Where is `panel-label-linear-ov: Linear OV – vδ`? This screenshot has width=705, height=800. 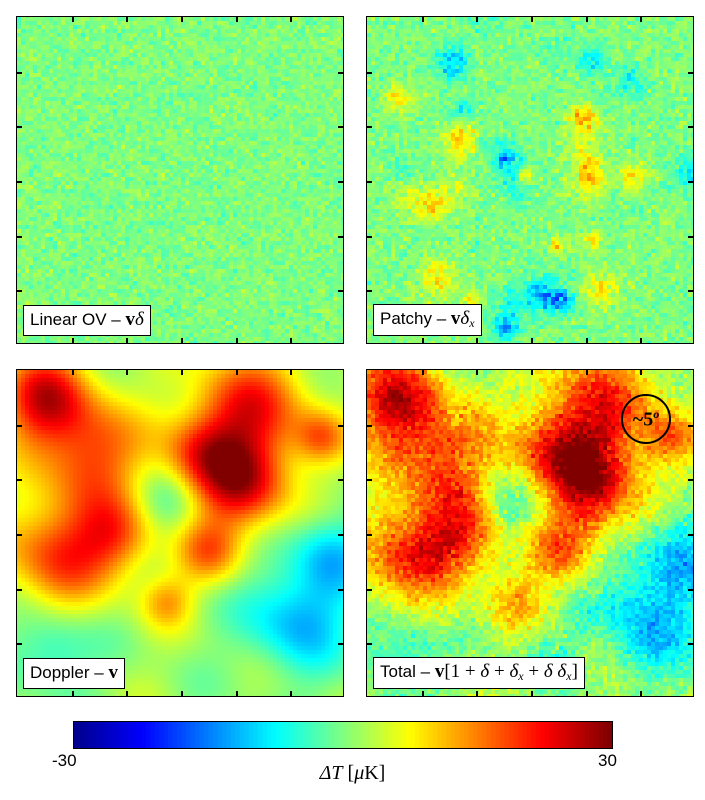
panel-label-linear-ov: Linear OV – vδ is located at coordinates (87, 320).